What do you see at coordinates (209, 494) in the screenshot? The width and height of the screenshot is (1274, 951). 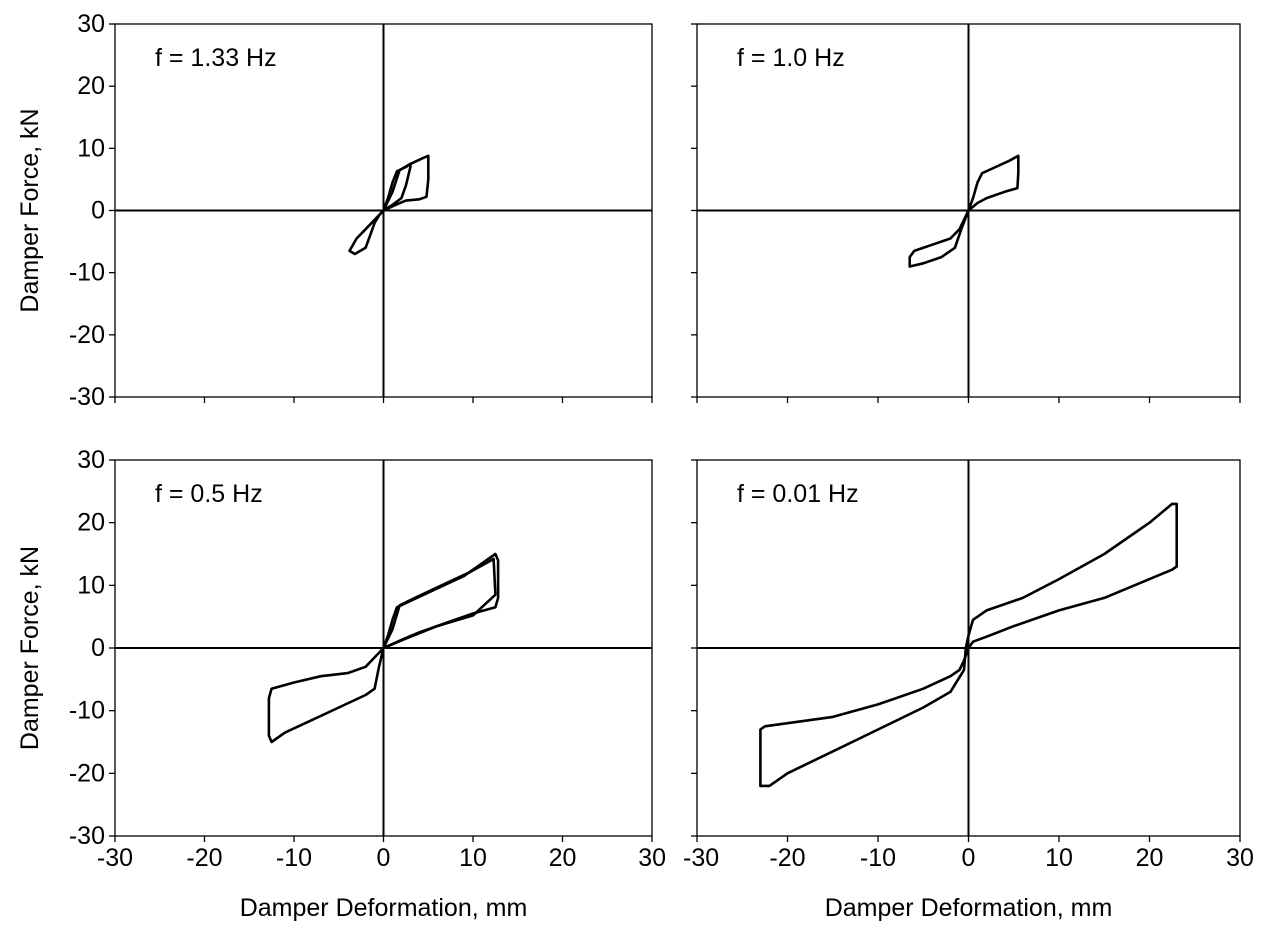 I see `panel-frequency-label: f = 0.5 Hz` at bounding box center [209, 494].